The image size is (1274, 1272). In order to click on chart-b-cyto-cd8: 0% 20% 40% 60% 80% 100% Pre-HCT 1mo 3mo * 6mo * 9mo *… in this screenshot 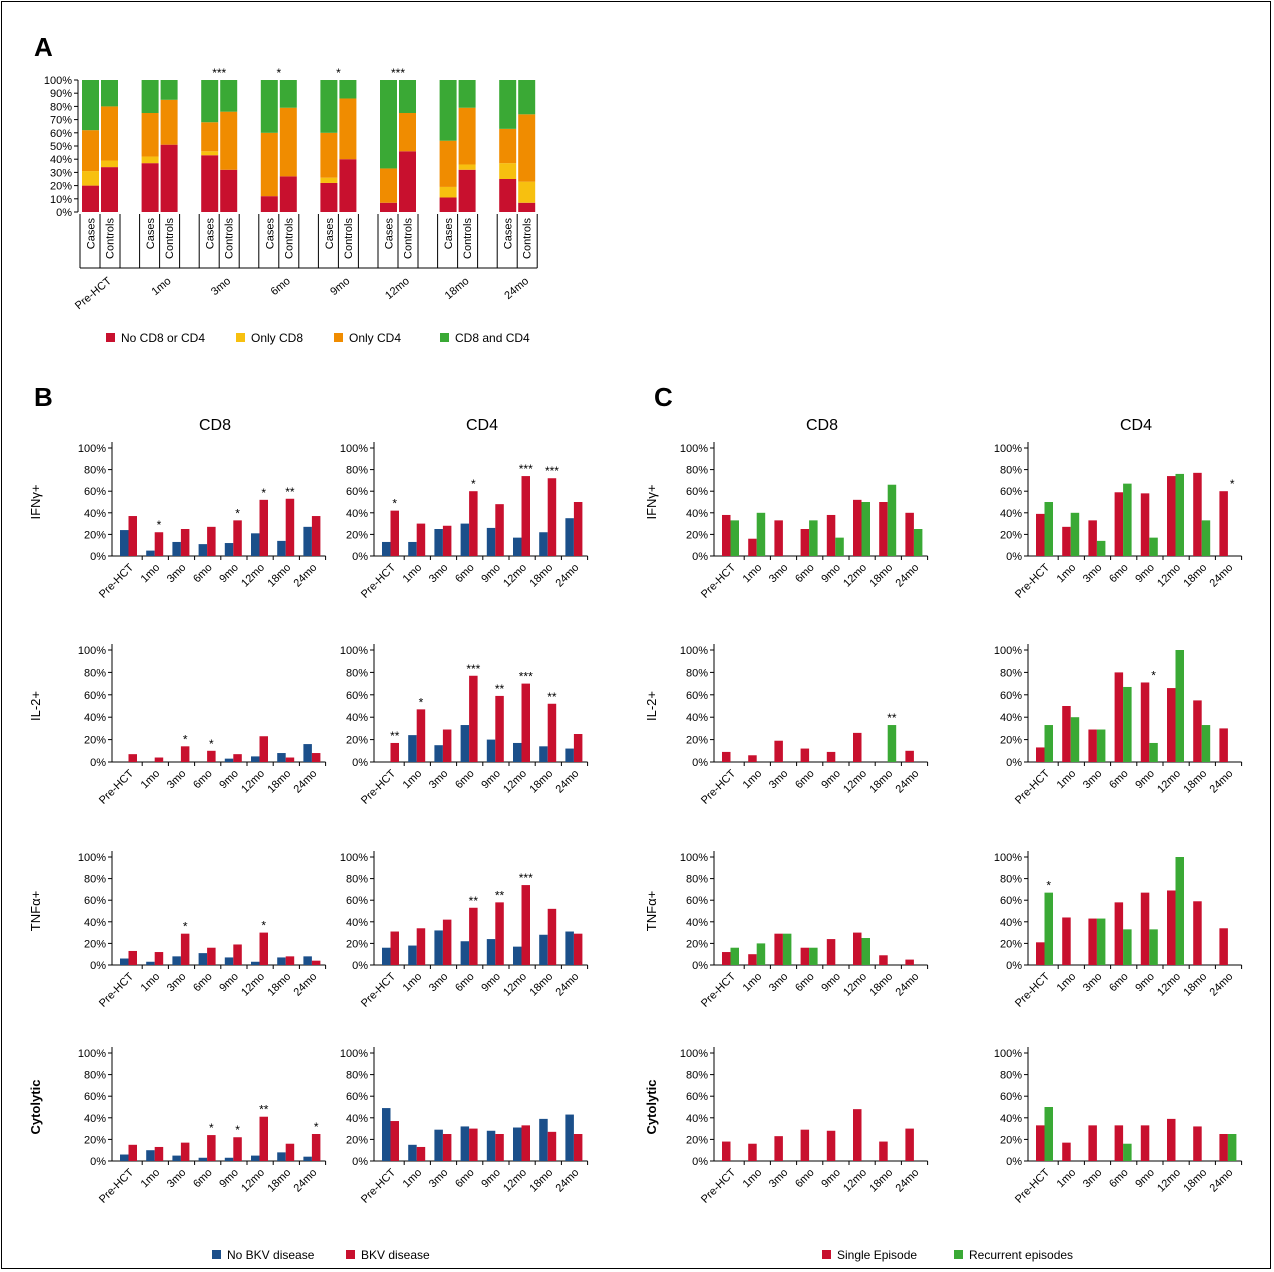, I will do `click(202, 1126)`.